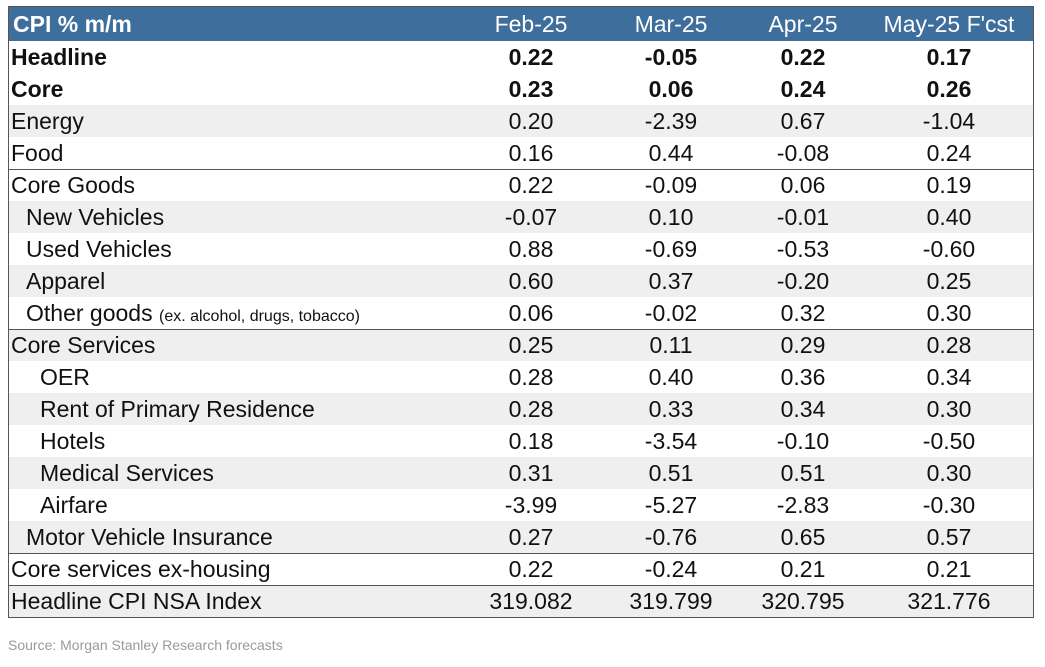 The width and height of the screenshot is (1045, 667). I want to click on cell-value: 0.18, so click(531, 440).